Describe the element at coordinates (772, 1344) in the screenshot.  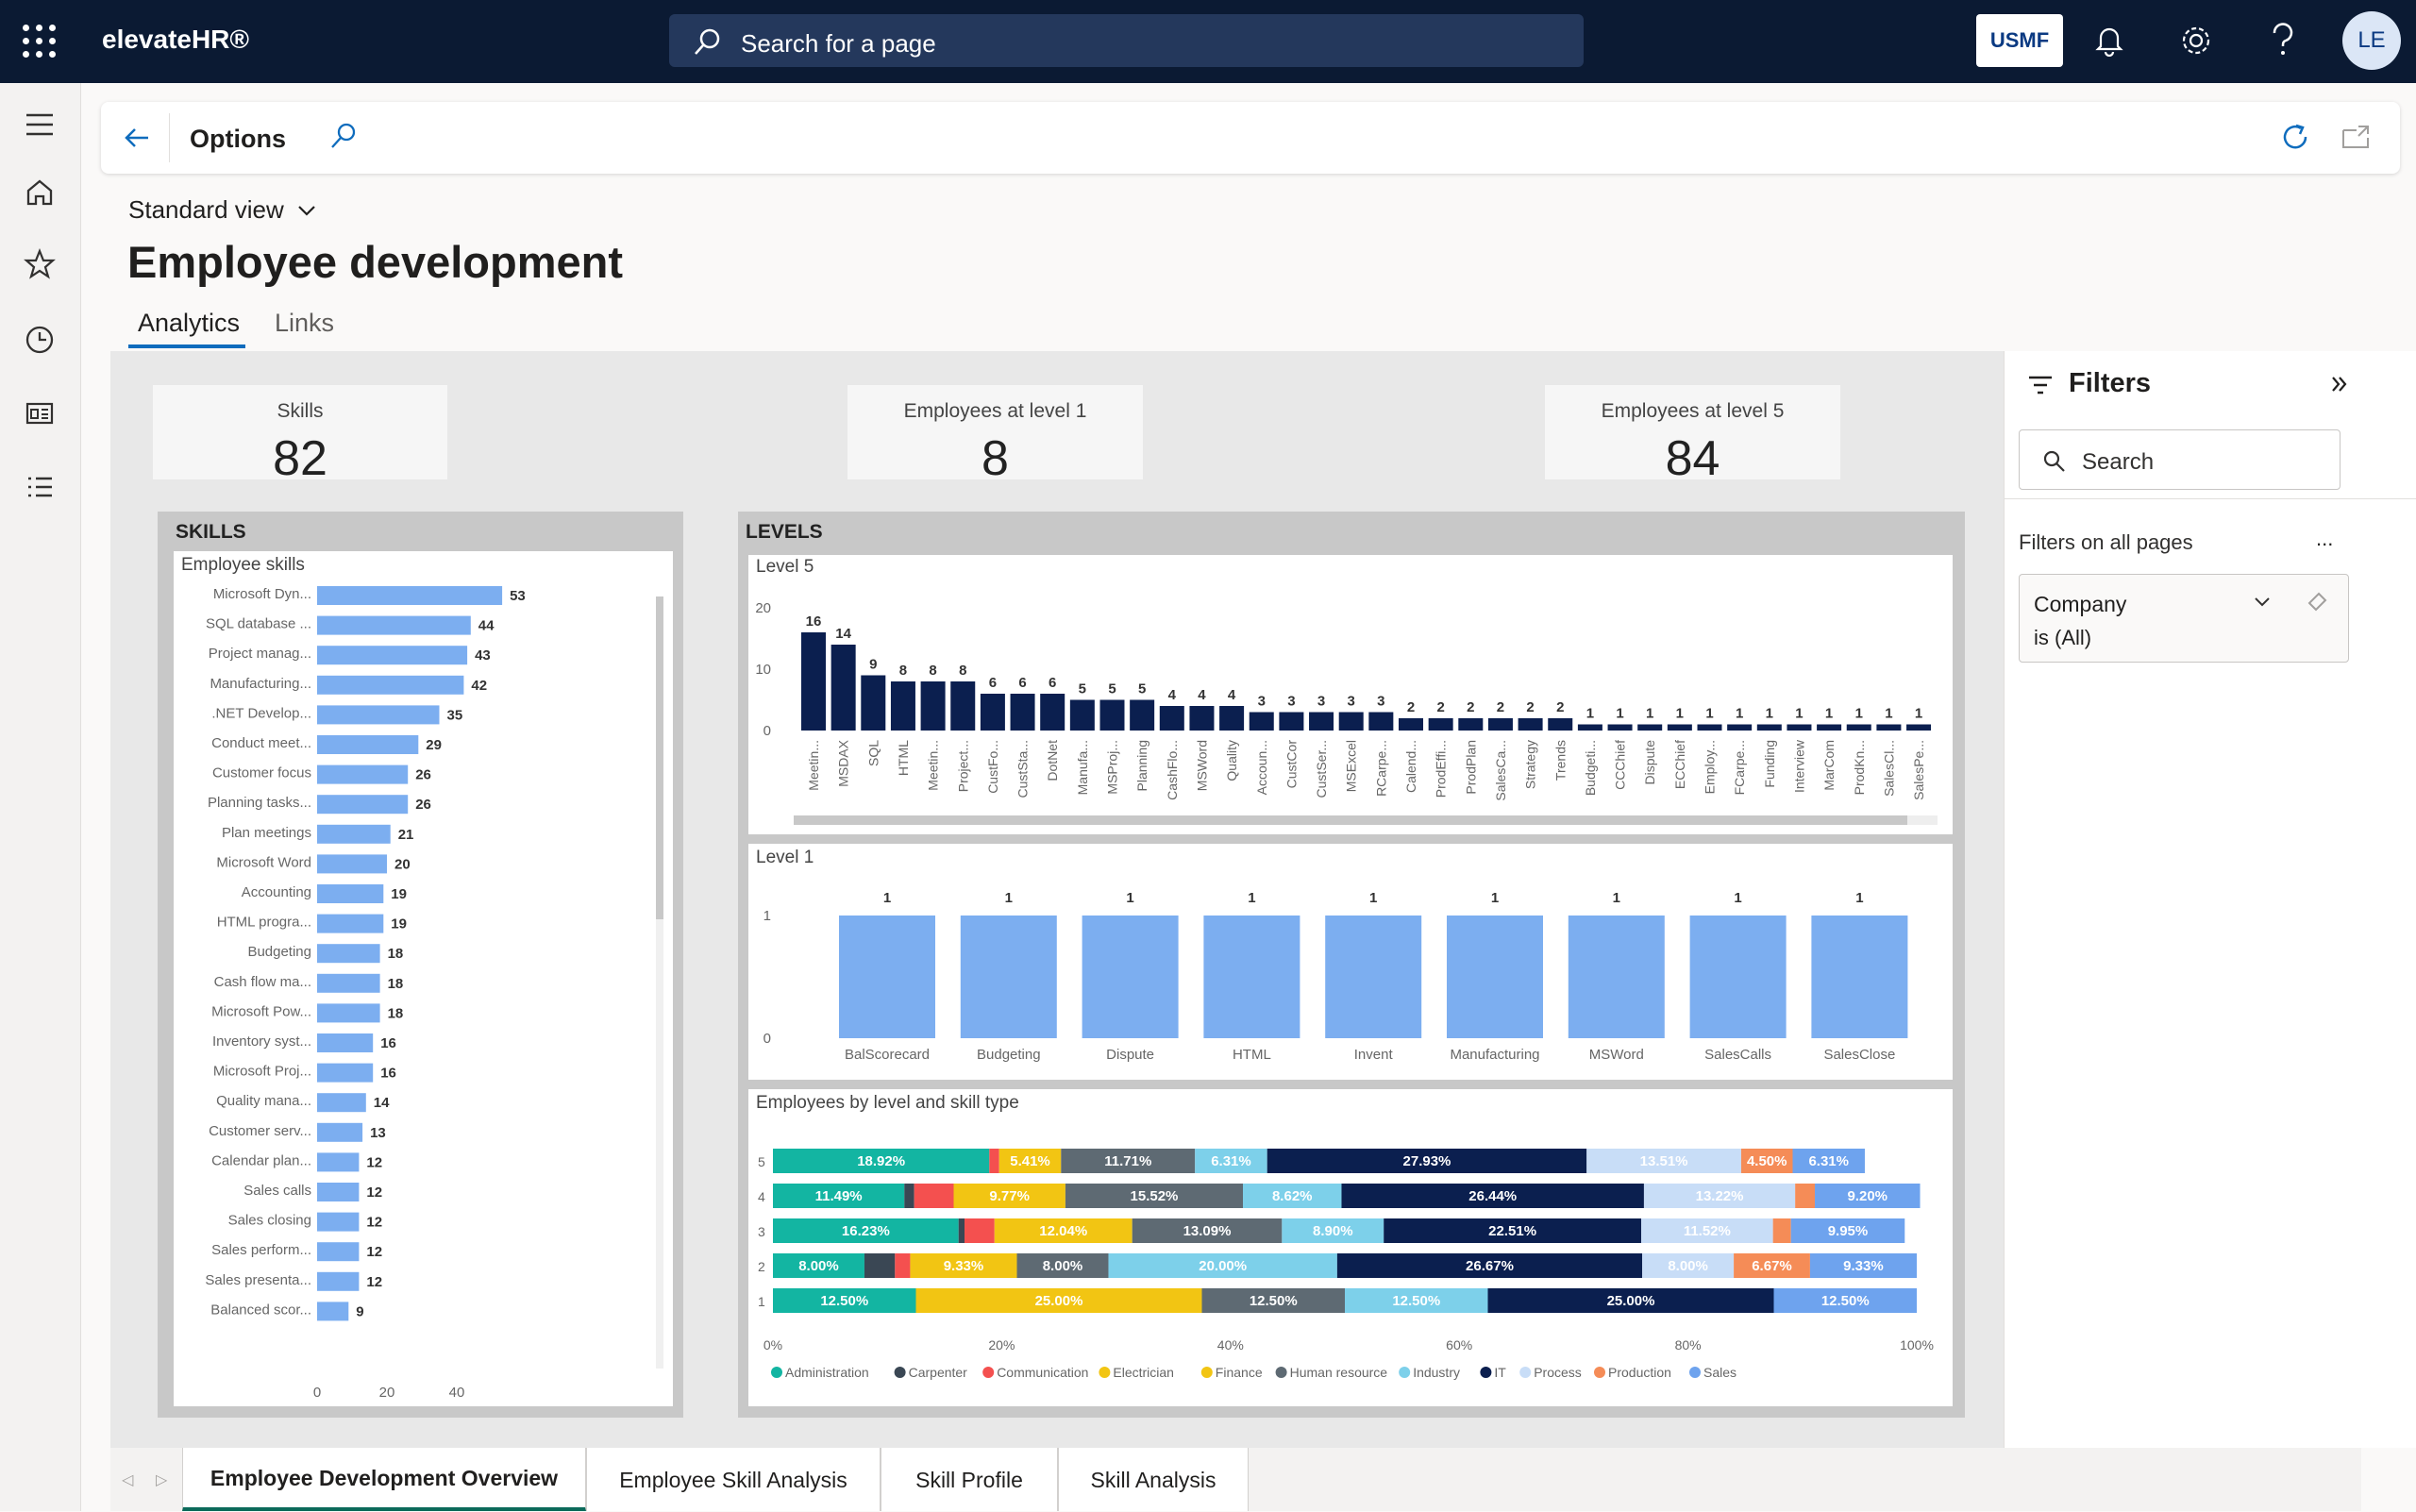
I see `x-tick-label: 0%` at that location.